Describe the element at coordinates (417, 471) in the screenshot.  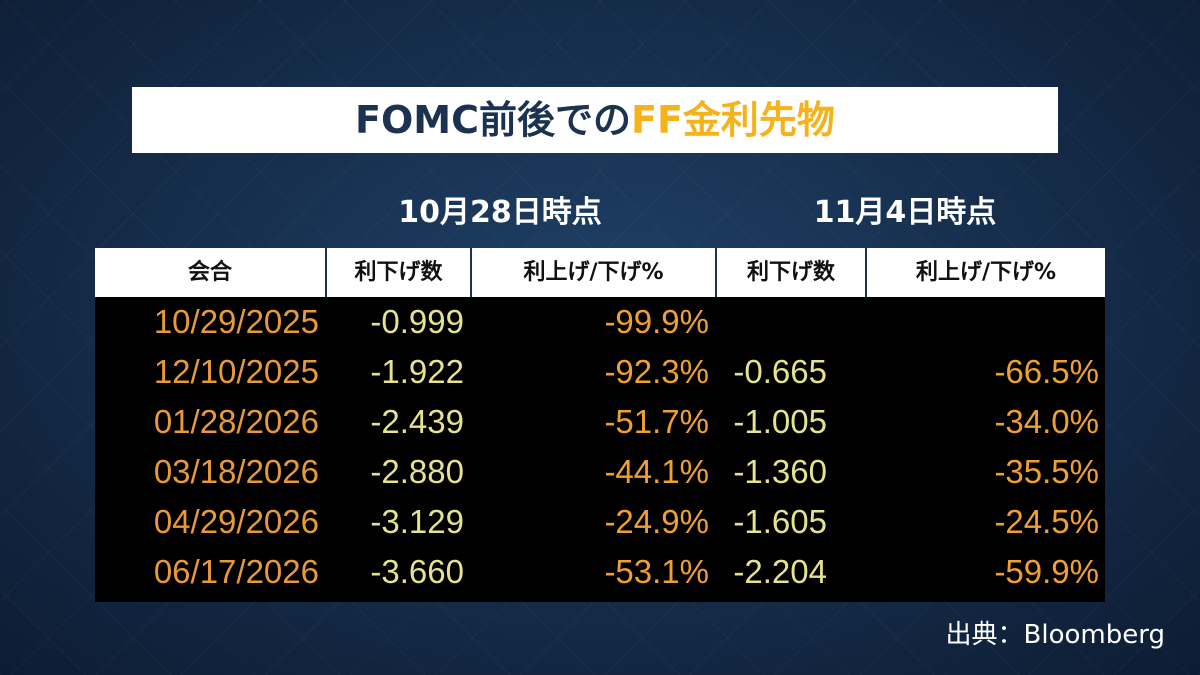
I see `table-cell: -2.880` at that location.